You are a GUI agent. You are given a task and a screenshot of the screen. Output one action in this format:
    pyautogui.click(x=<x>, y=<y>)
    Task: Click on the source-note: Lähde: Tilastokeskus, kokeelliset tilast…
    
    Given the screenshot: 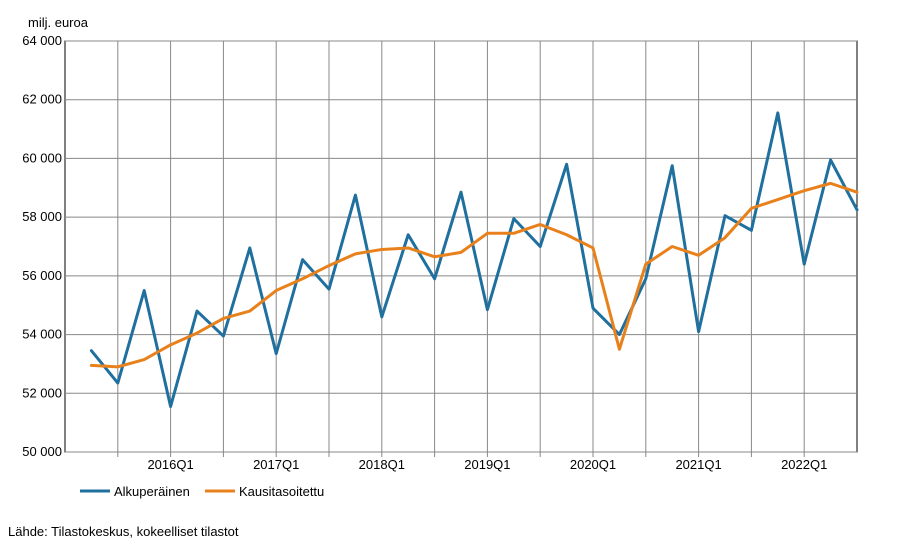 What is the action you would take?
    pyautogui.click(x=123, y=531)
    